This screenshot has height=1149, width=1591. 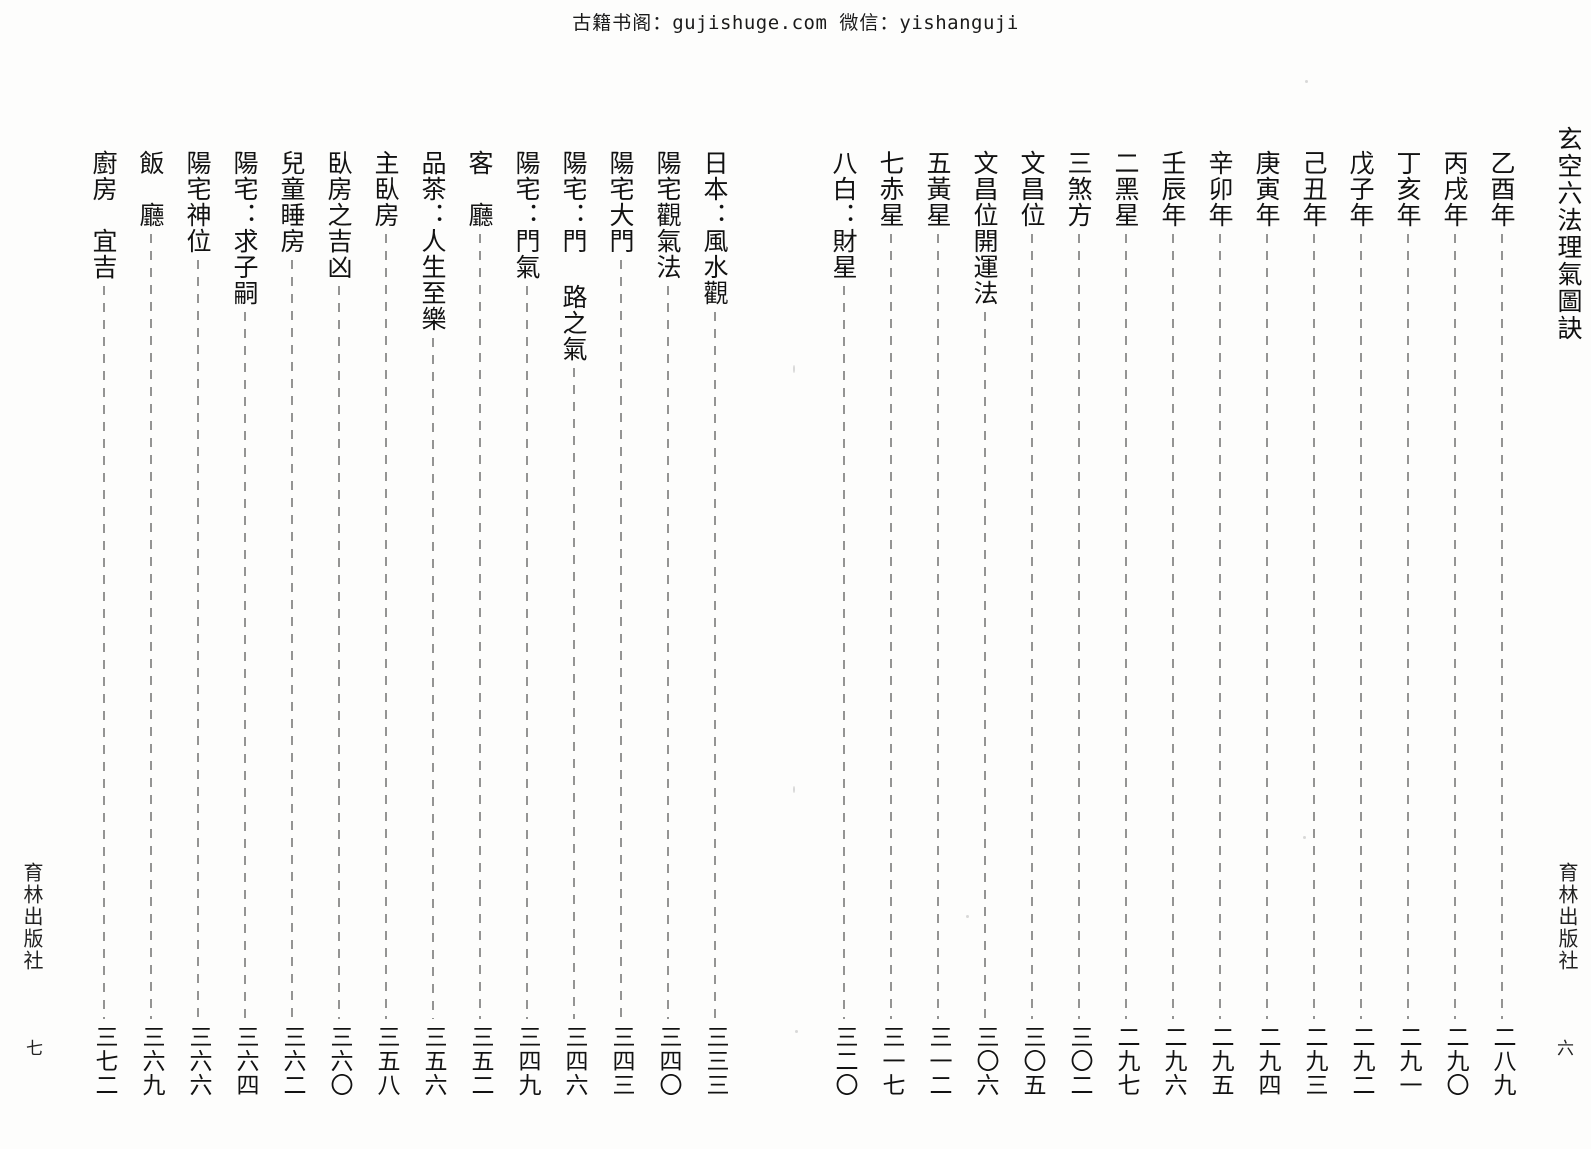 I want to click on toc-entry-label: 陽宅：門氣, so click(x=526, y=215).